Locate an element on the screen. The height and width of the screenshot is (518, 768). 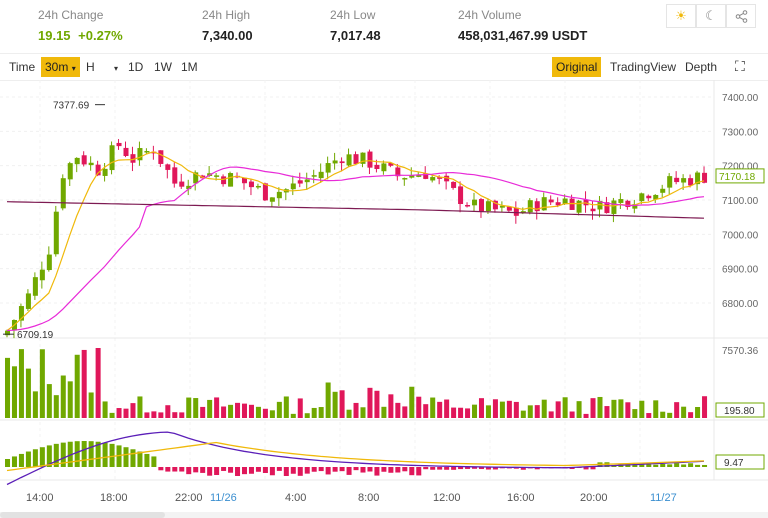
price-tick-label: 6900.00 is located at coordinates (740, 270).